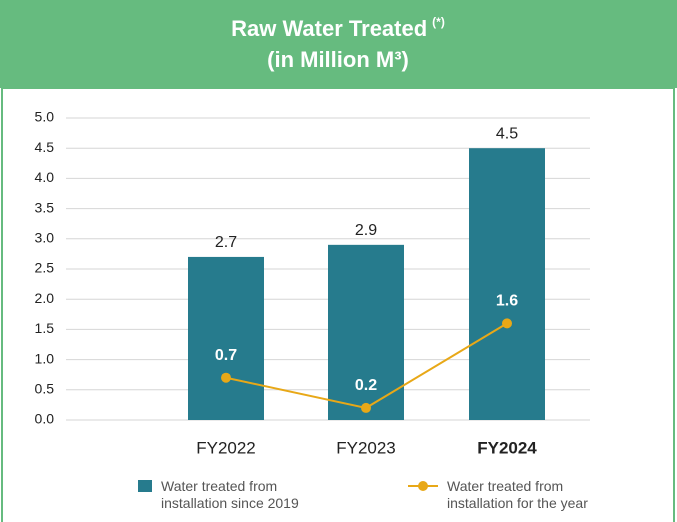  I want to click on title-note: (*), so click(438, 22).